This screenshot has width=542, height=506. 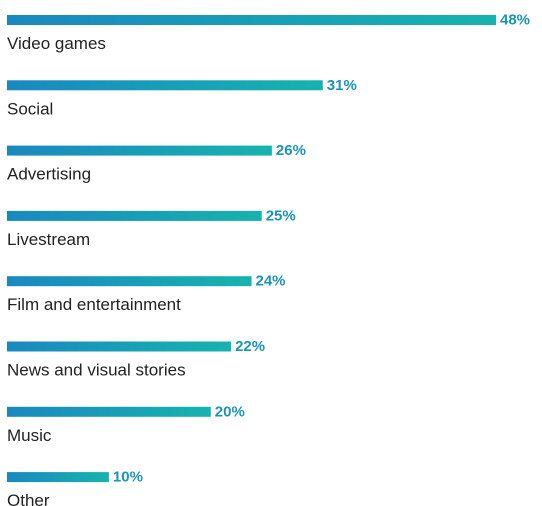 I want to click on data-label: 22%, so click(x=250, y=346).